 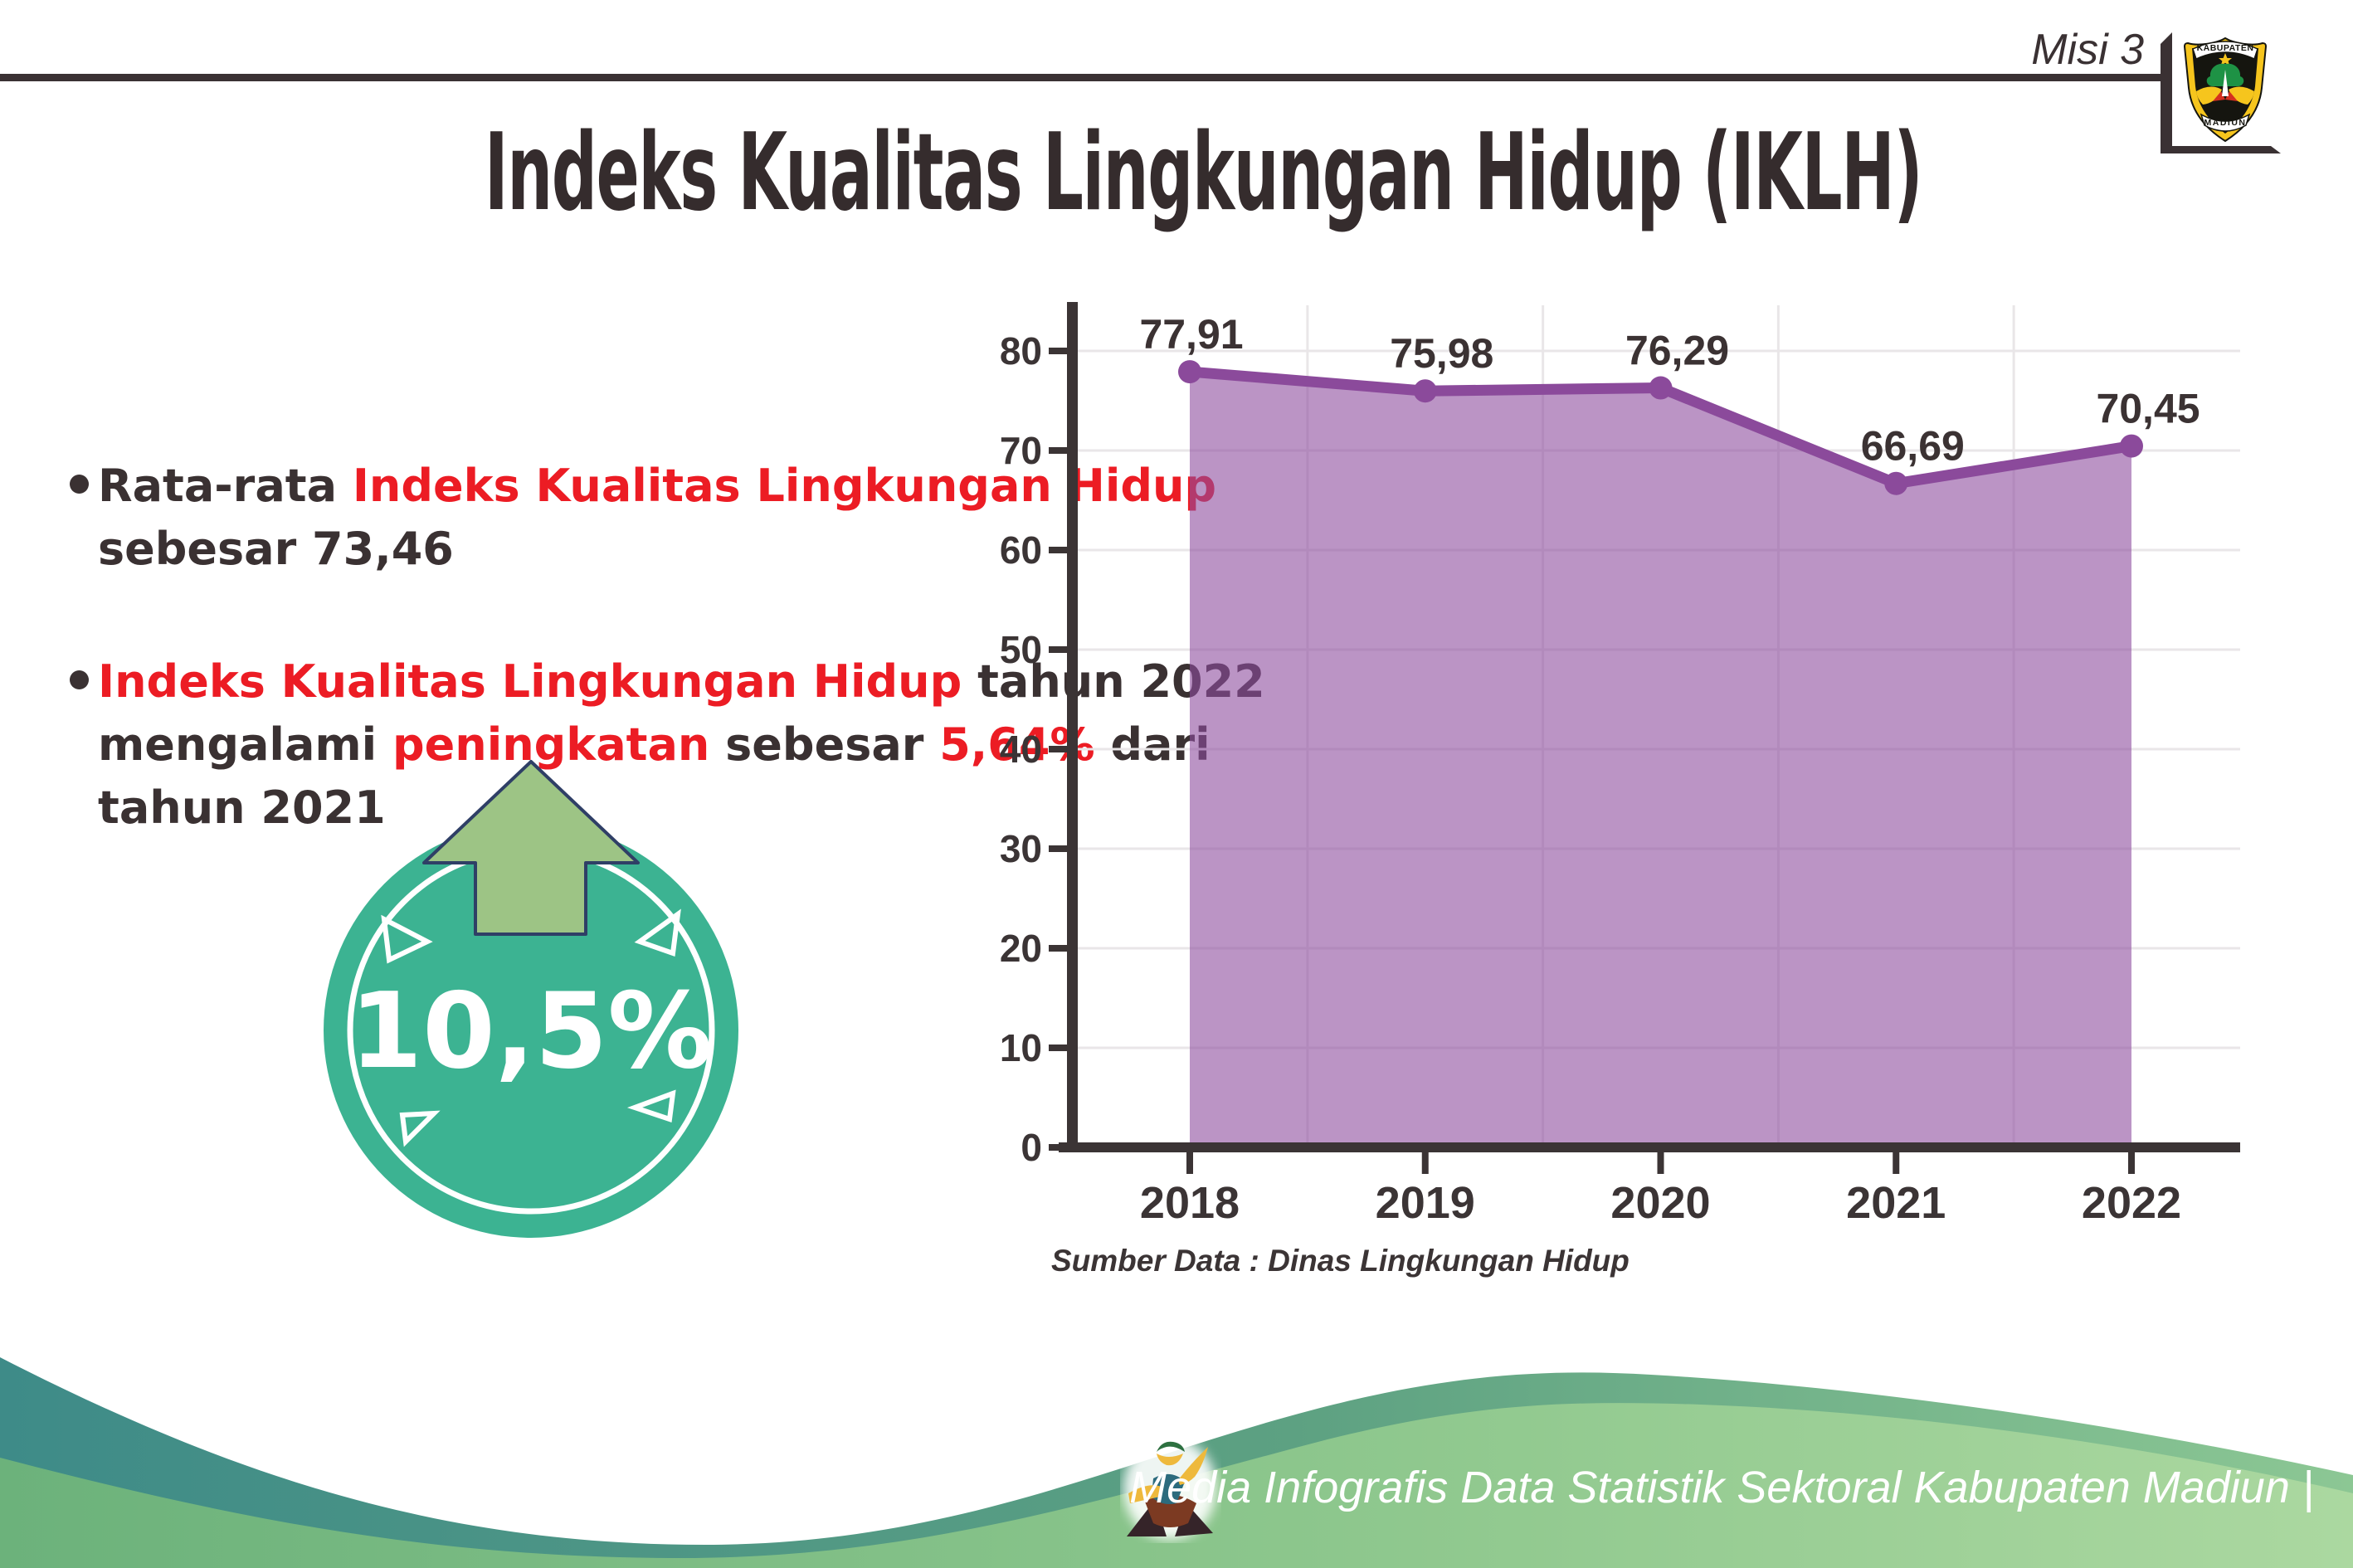 I want to click on x-tick-label: 2019, so click(x=1425, y=1203).